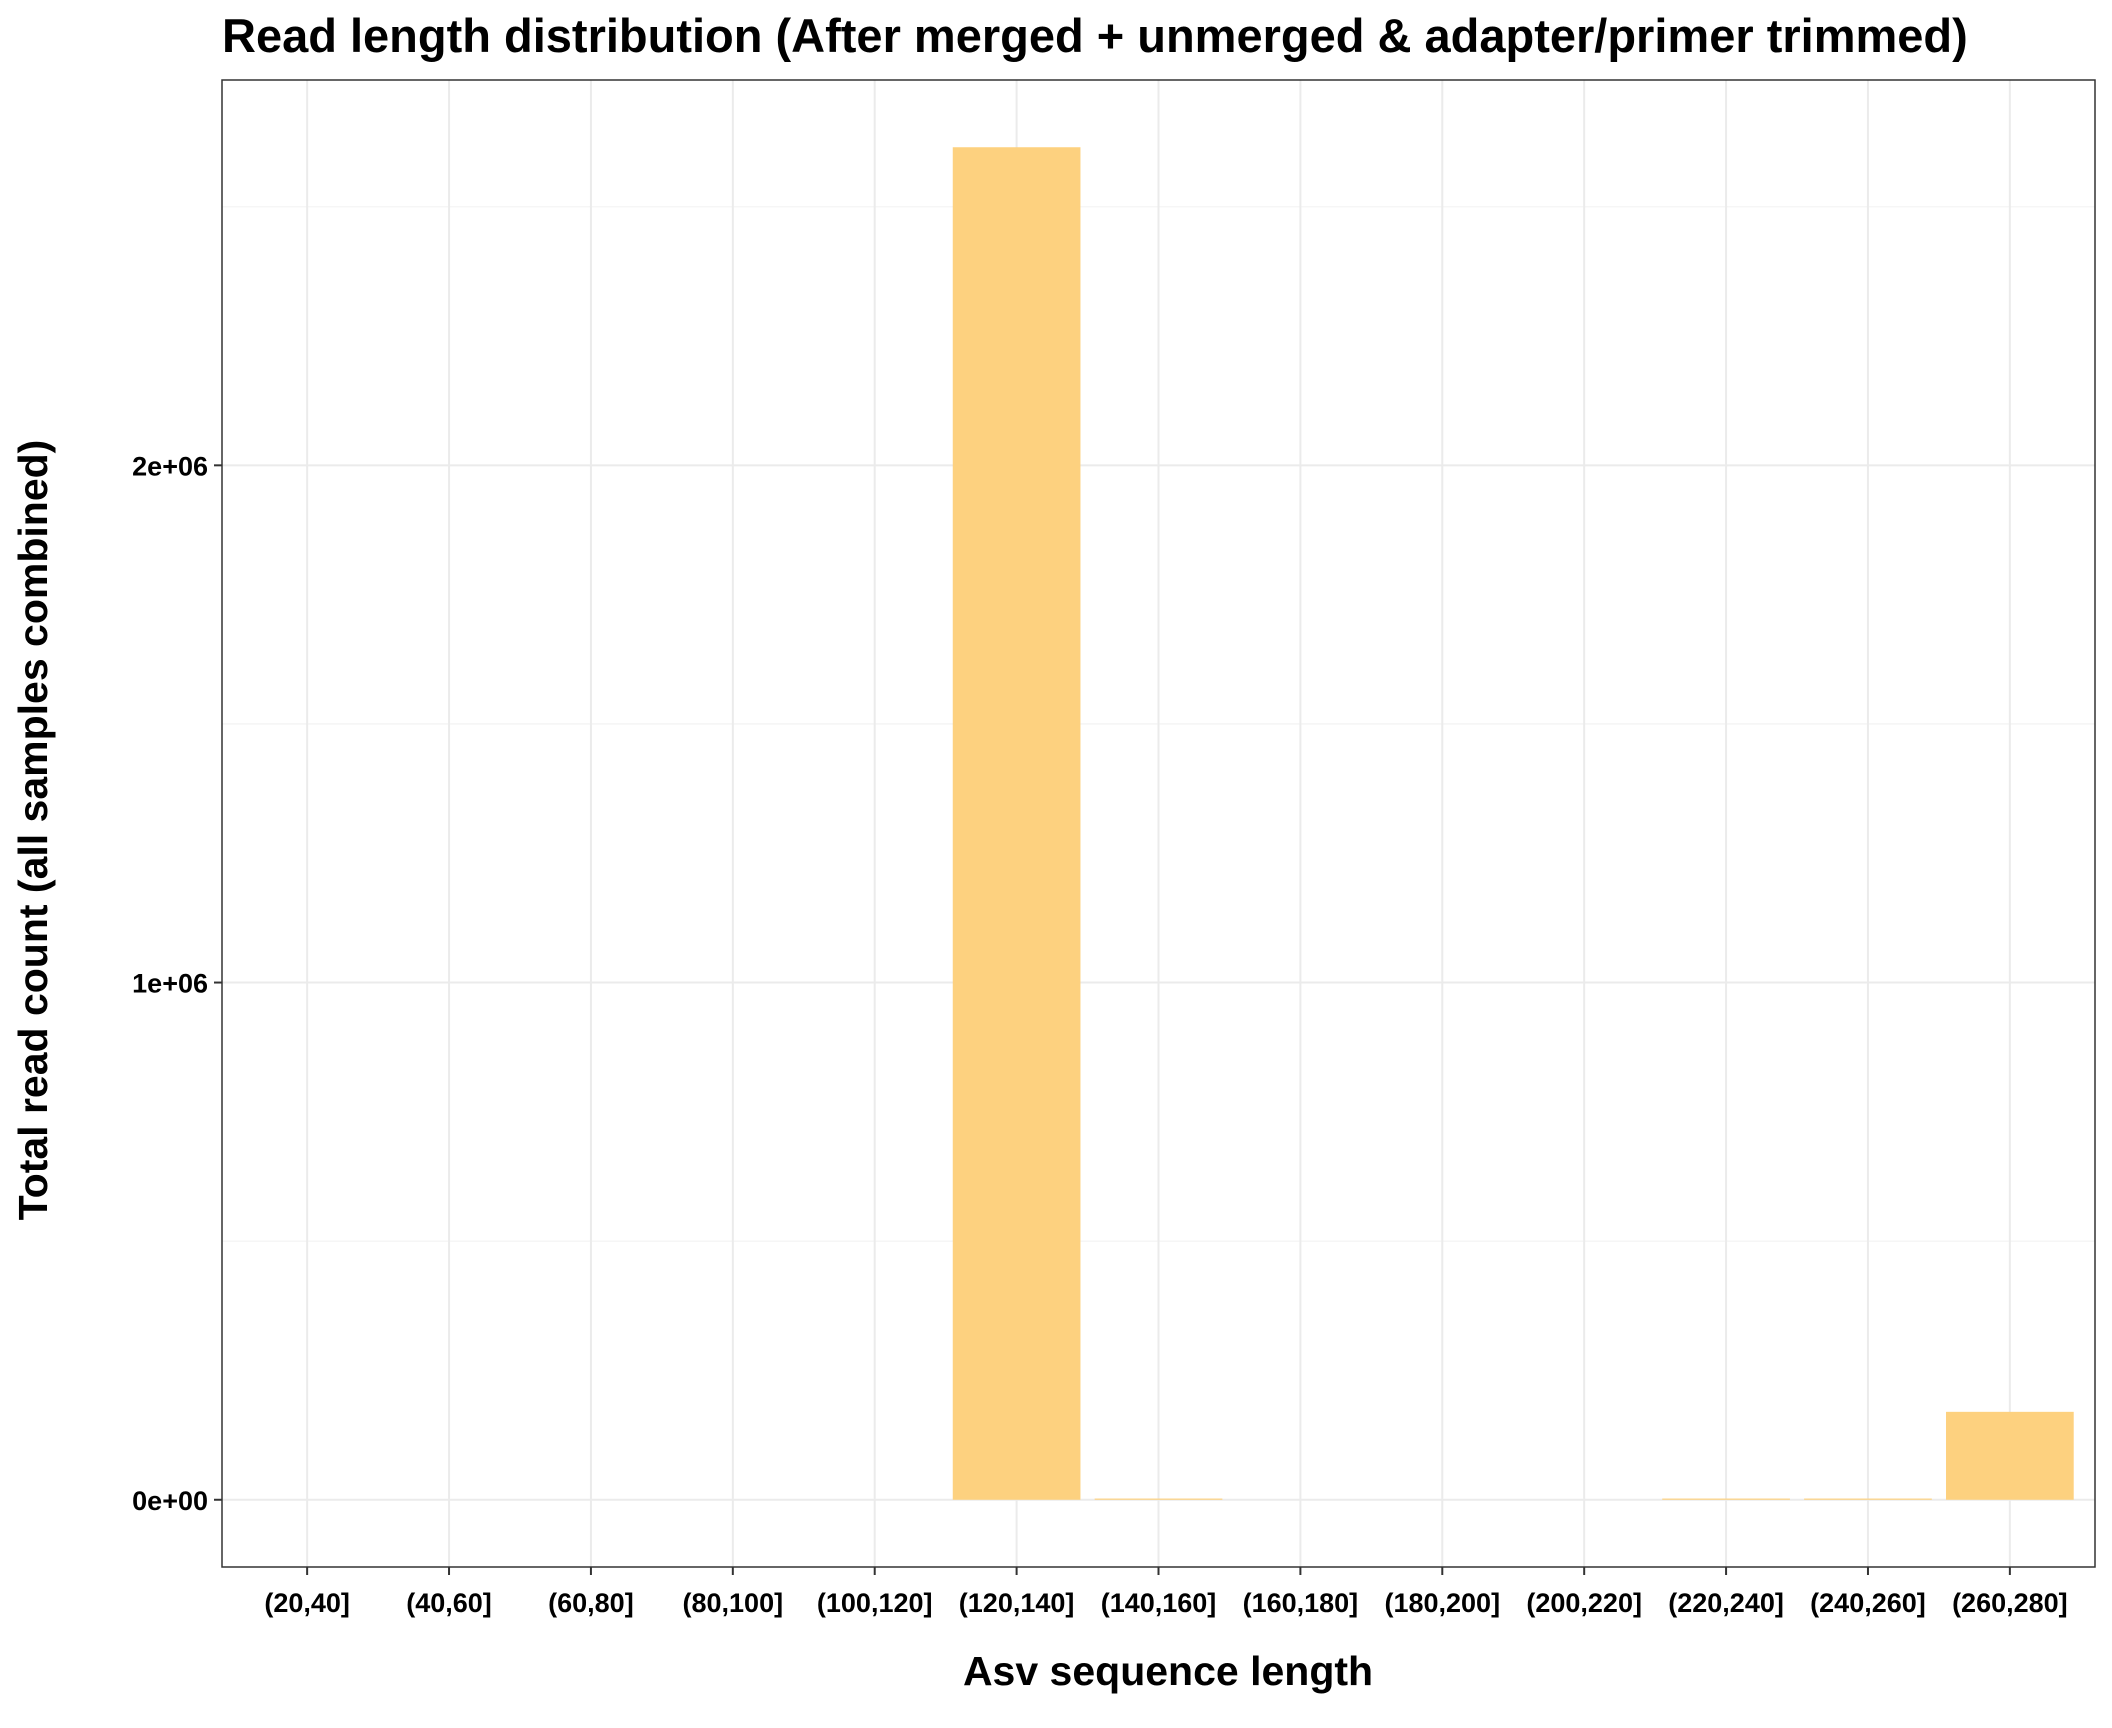  I want to click on x-tick-label: (140,160], so click(1159, 1603).